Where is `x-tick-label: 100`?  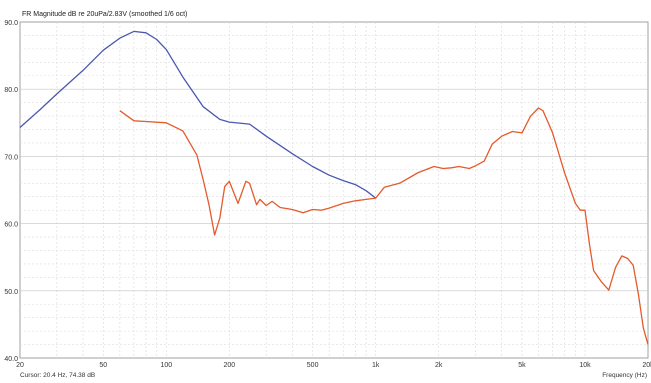 x-tick-label: 100 is located at coordinates (166, 365).